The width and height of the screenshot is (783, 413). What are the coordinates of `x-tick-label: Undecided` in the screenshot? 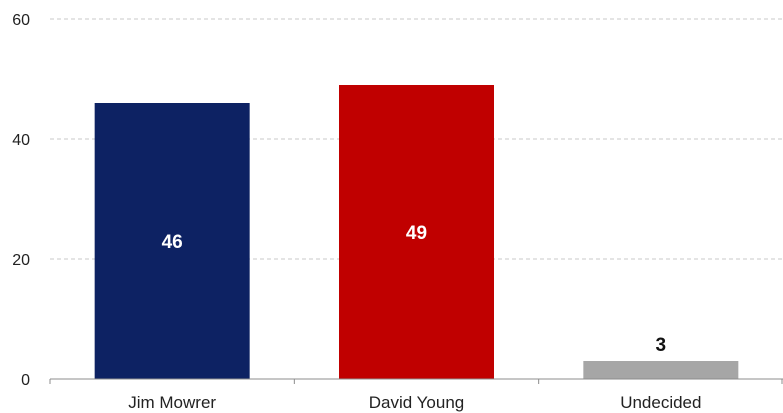 It's located at (660, 402).